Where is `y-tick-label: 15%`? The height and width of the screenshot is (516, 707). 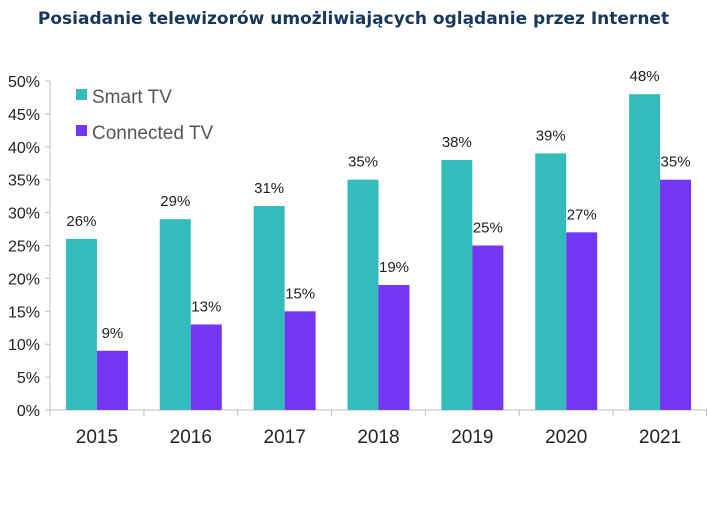
y-tick-label: 15% is located at coordinates (24, 312).